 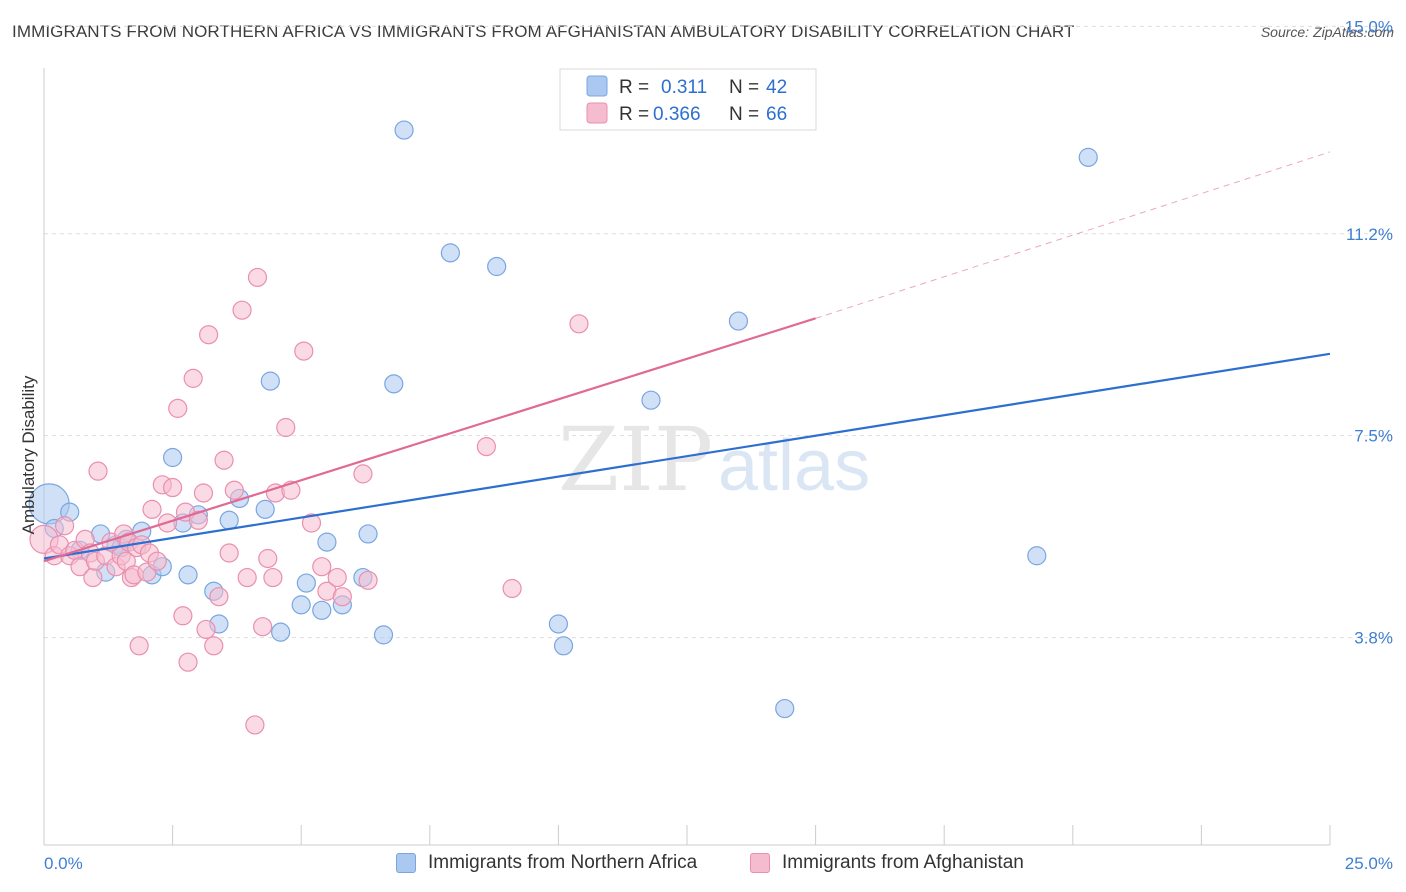 What do you see at coordinates (597, 86) in the screenshot?
I see `legend-swatch-blue` at bounding box center [597, 86].